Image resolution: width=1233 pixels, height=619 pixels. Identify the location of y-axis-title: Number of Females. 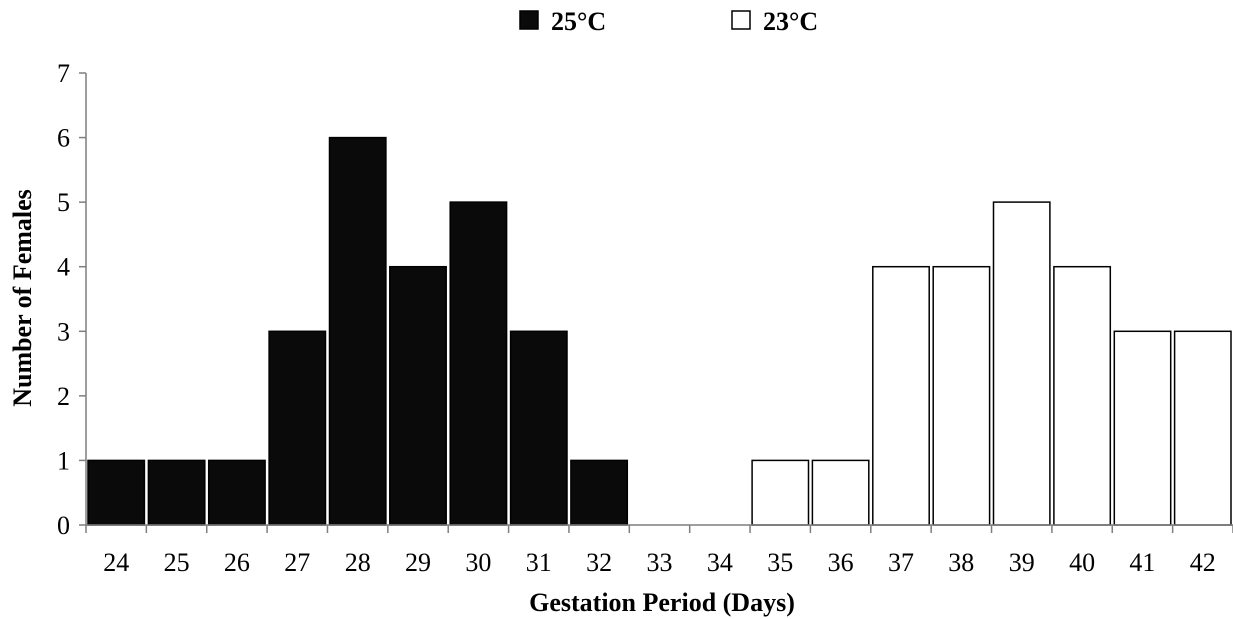
(22, 298).